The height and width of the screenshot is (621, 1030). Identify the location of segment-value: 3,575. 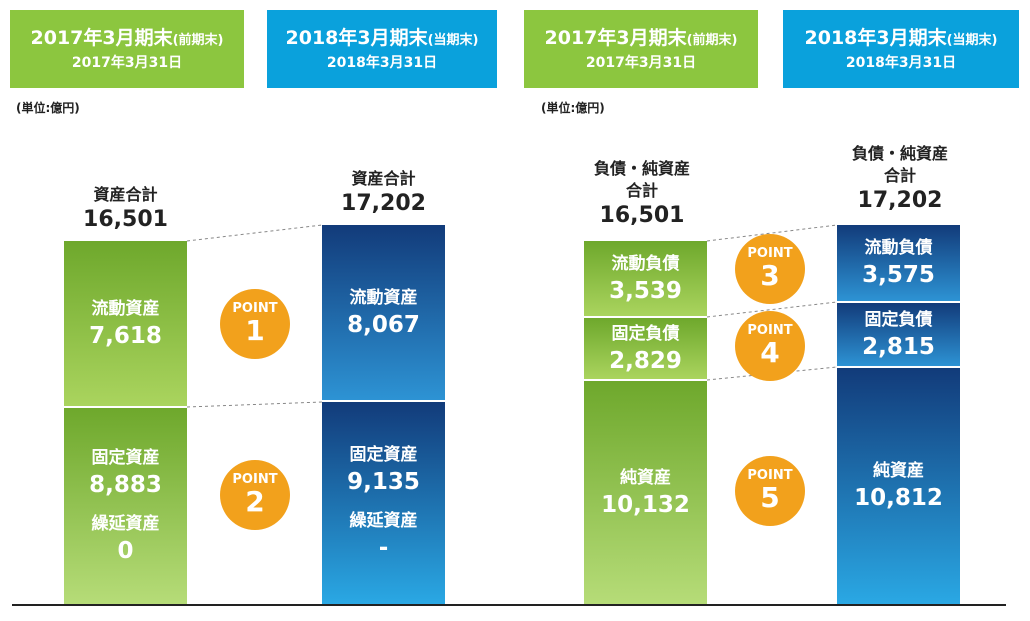
(898, 275).